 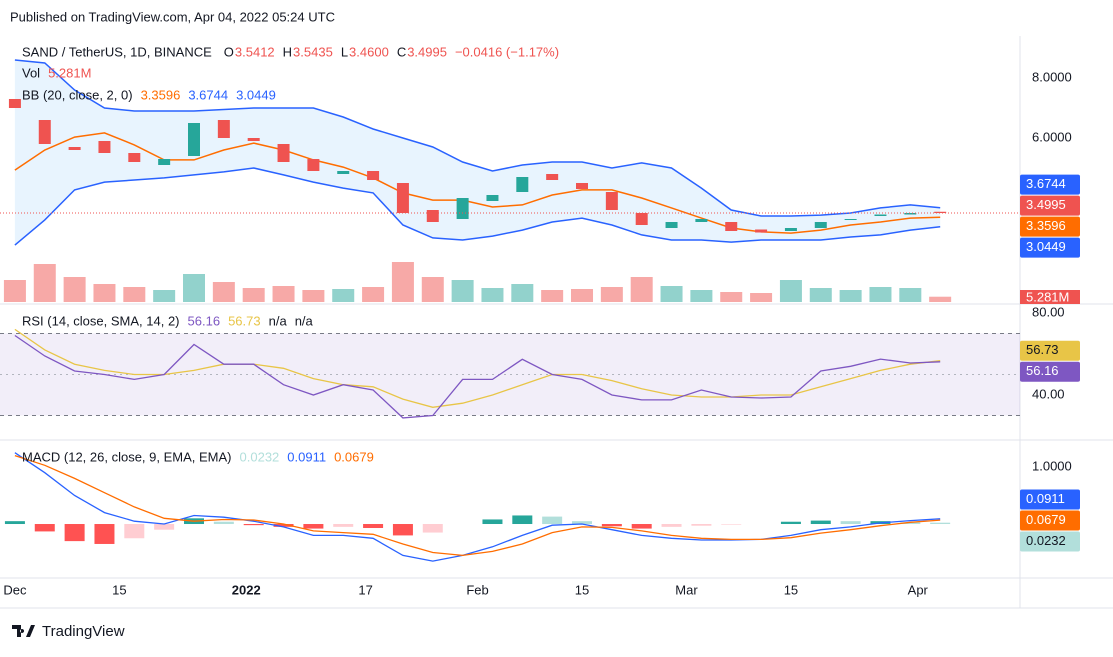 I want to click on legend-text: 3.3596, so click(x=161, y=94).